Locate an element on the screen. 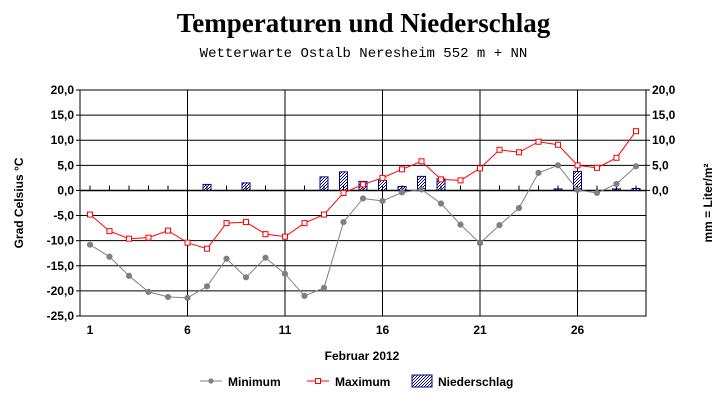  legend: Minimum Maximum Niederschlag is located at coordinates (356, 381).